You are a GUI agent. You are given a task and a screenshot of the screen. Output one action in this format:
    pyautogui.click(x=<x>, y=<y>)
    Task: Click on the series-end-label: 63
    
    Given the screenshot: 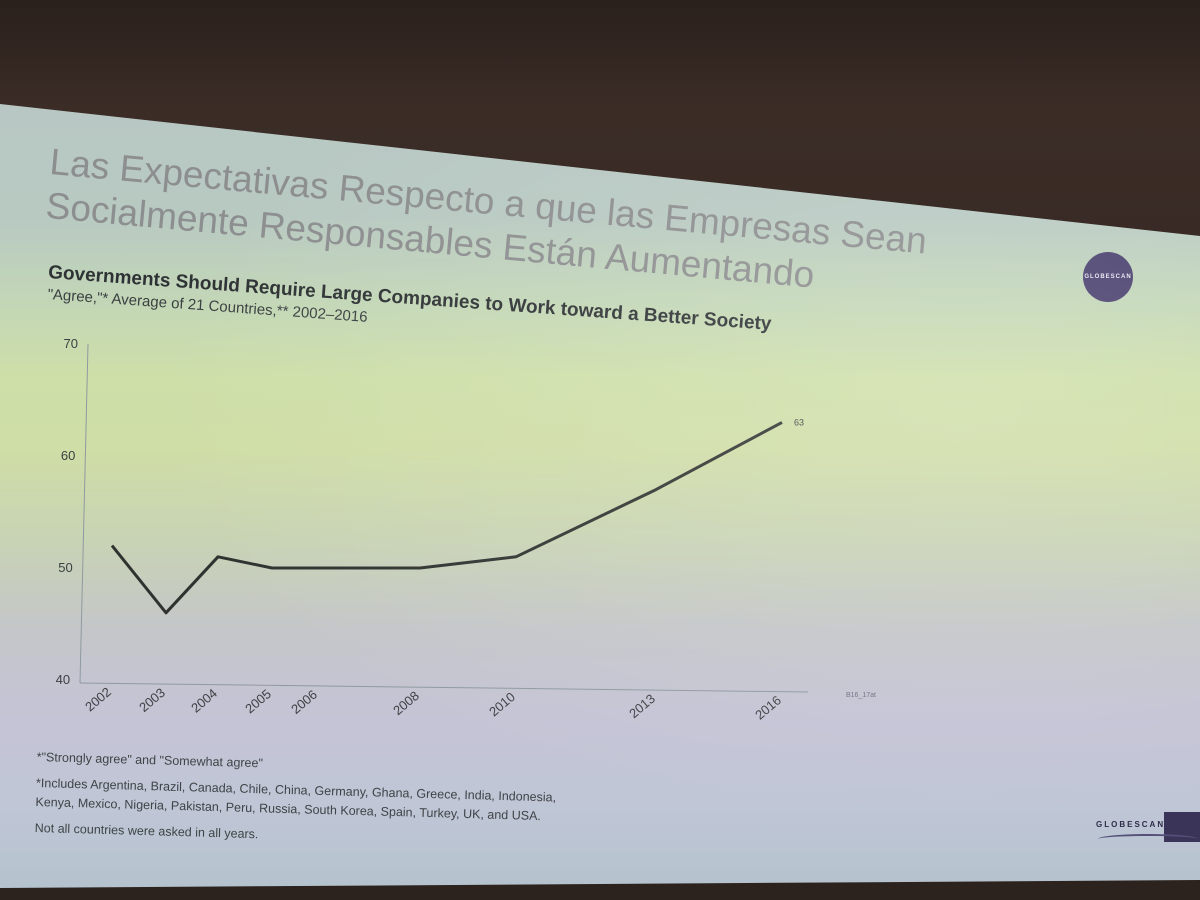 What is the action you would take?
    pyautogui.click(x=799, y=422)
    